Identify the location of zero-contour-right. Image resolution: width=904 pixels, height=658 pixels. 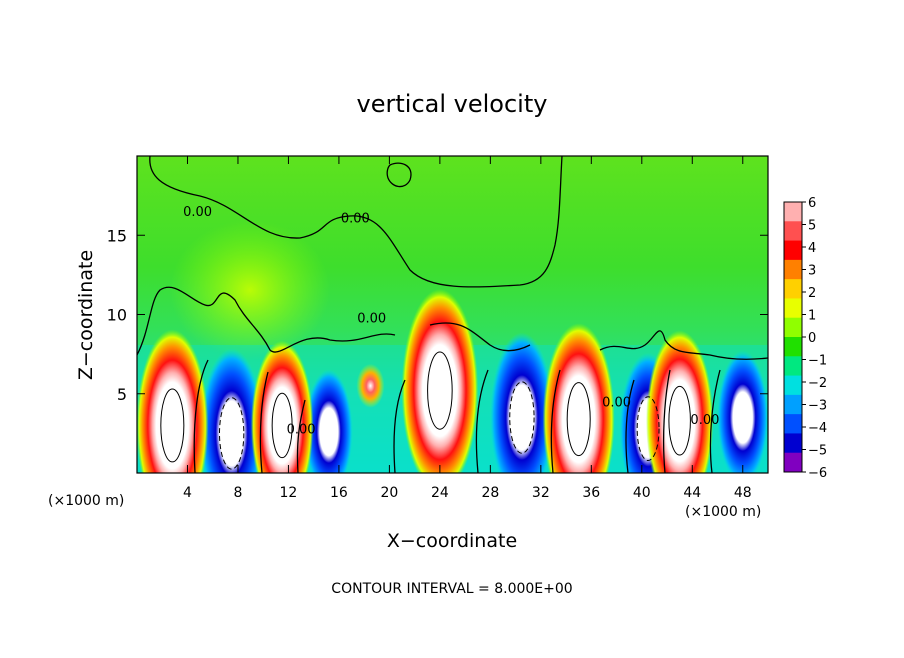
(683, 345).